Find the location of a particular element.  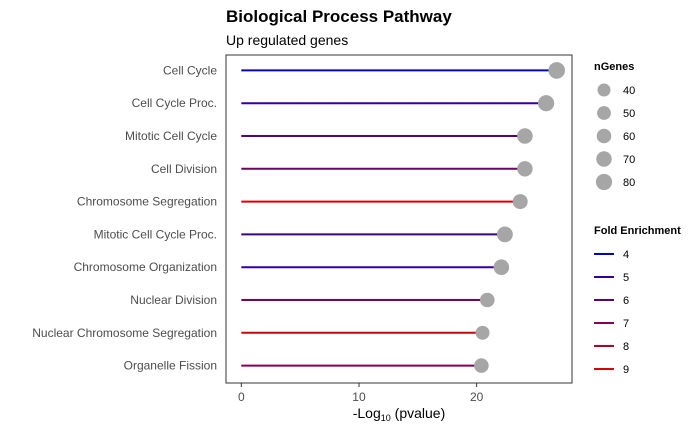

x-tick-label: 10 is located at coordinates (359, 397).